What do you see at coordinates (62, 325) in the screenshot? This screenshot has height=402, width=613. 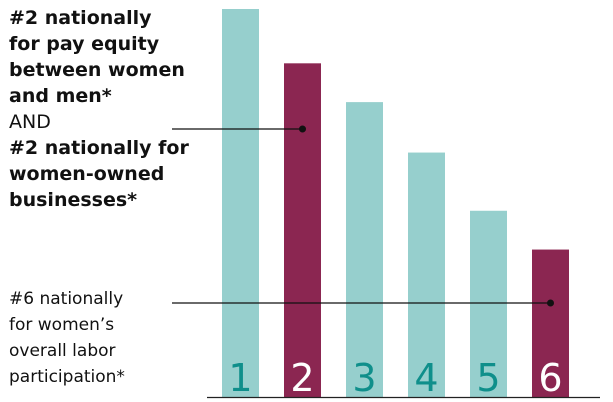 I see `annotation-line: for women’s` at bounding box center [62, 325].